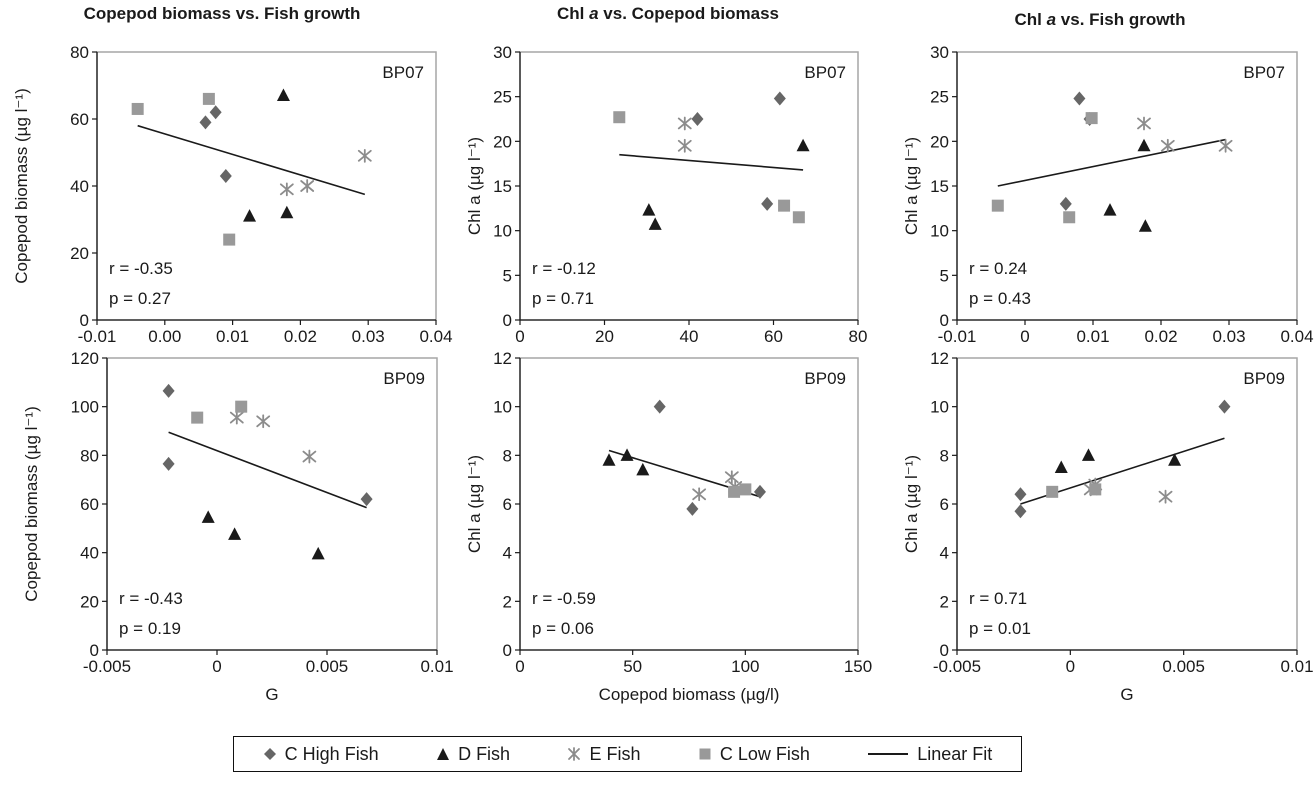 The height and width of the screenshot is (790, 1315). What do you see at coordinates (563, 298) in the screenshot?
I see `p-value-label: p = 0.71` at bounding box center [563, 298].